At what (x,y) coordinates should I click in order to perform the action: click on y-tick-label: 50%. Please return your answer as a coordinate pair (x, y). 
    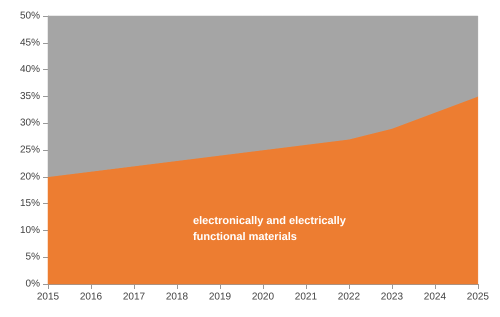
    Looking at the image, I should click on (30, 16).